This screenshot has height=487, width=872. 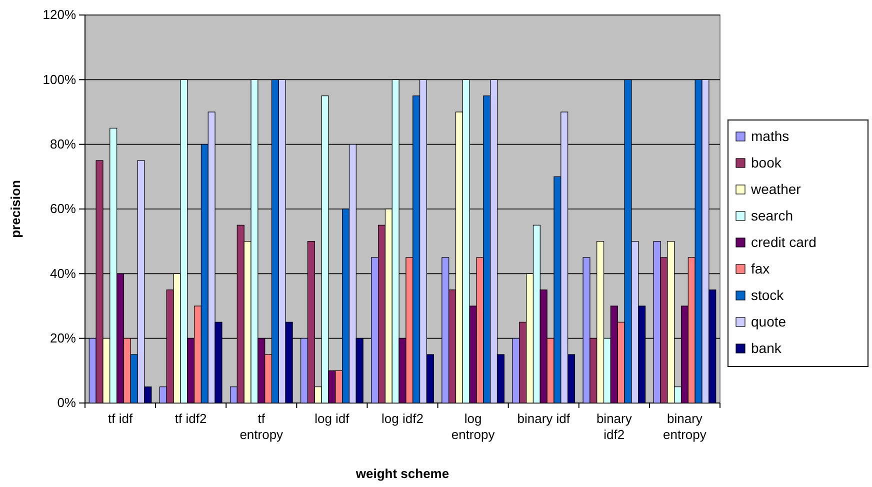 What do you see at coordinates (685, 426) in the screenshot?
I see `x-tick-label: binary entropy` at bounding box center [685, 426].